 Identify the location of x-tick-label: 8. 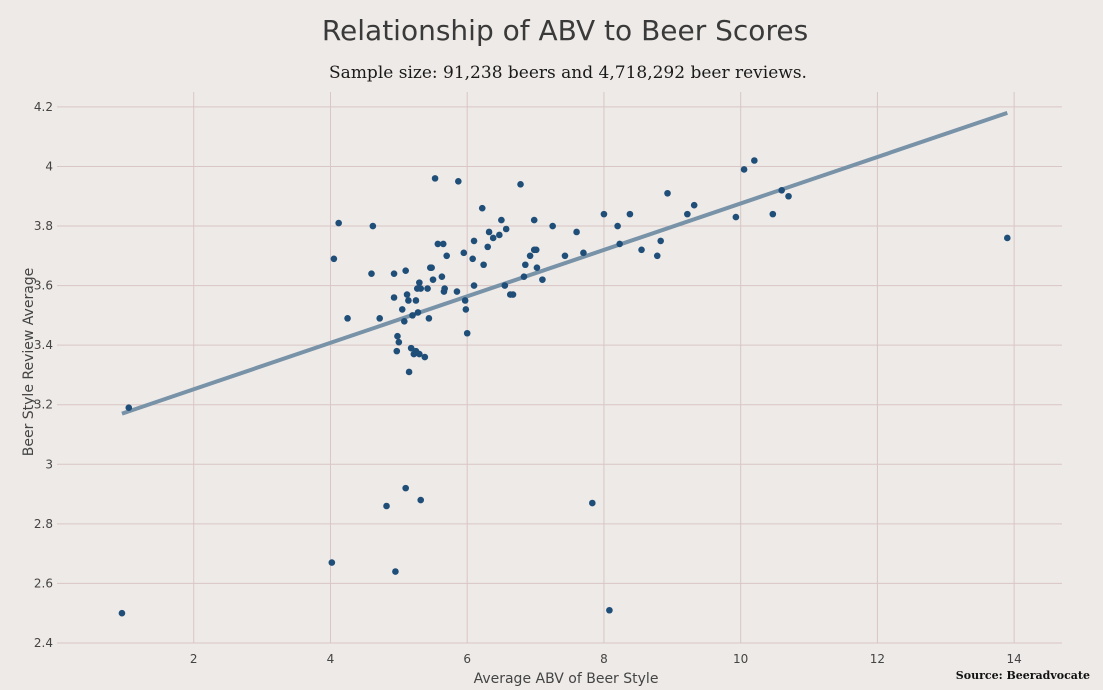
(604, 659).